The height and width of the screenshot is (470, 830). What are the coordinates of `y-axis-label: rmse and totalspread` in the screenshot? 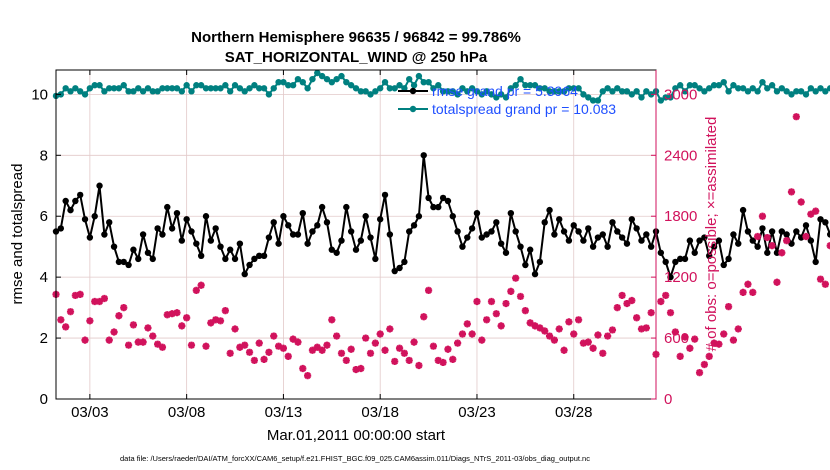 It's located at (17, 234).